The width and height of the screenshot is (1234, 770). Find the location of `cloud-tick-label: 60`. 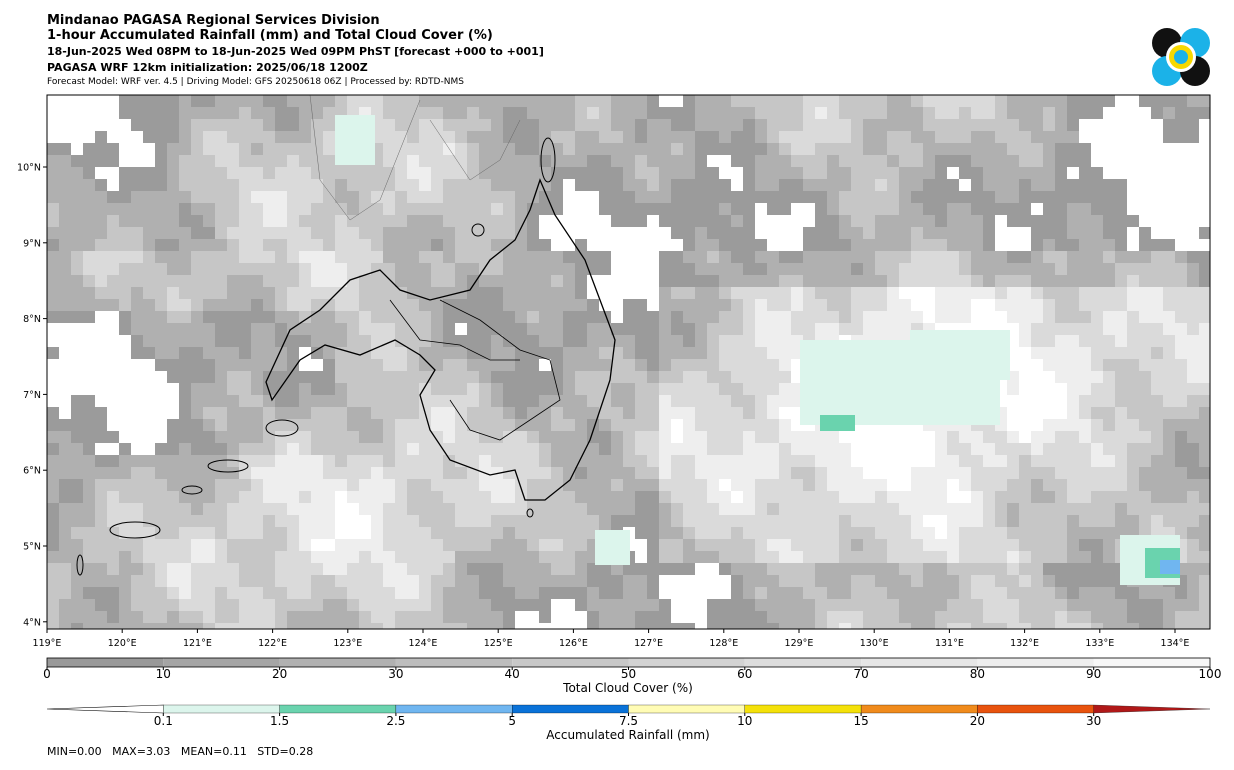

cloud-tick-label: 60 is located at coordinates (744, 674).